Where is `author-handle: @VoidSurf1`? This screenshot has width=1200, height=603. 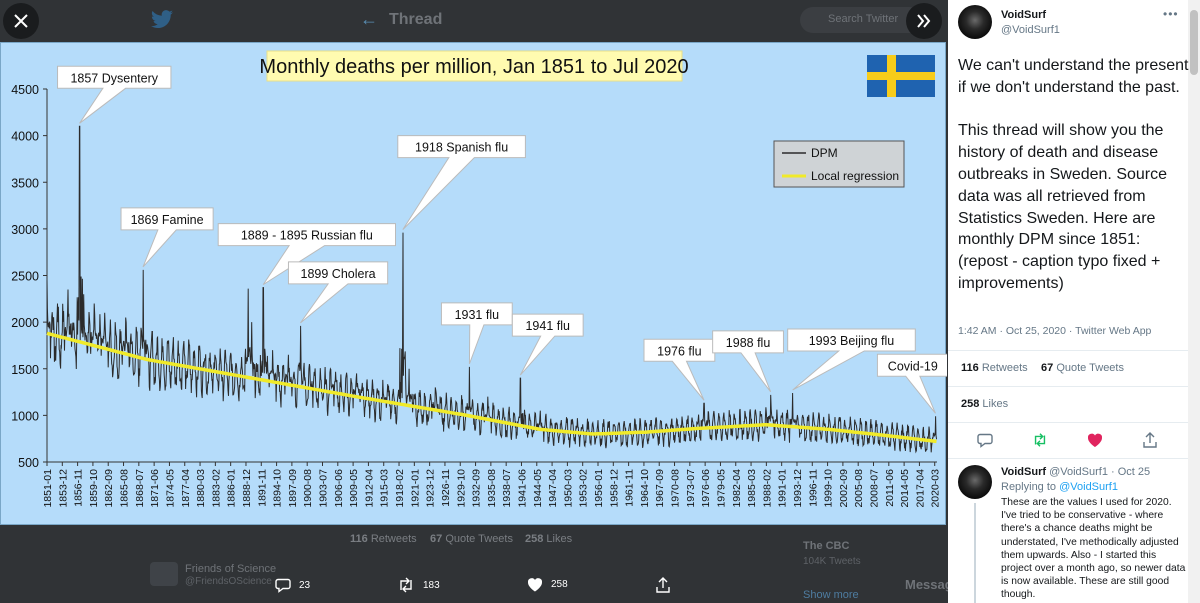 author-handle: @VoidSurf1 is located at coordinates (1030, 30).